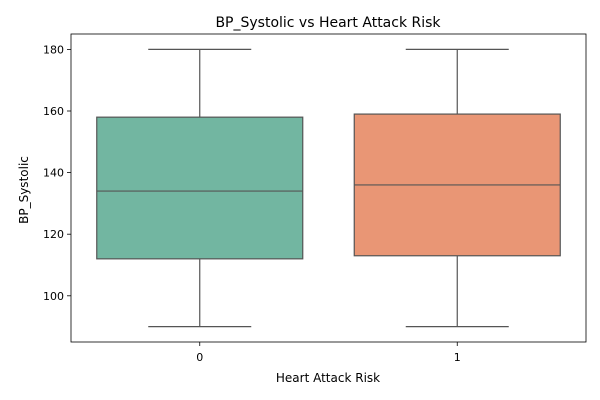 This screenshot has height=400, width=600. Describe the element at coordinates (53, 234) in the screenshot. I see `y-tick-label: 120` at that location.